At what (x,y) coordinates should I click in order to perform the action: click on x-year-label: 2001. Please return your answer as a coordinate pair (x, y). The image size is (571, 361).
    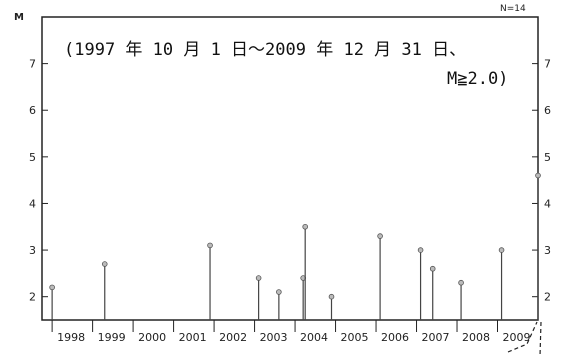
    Looking at the image, I should click on (193, 337).